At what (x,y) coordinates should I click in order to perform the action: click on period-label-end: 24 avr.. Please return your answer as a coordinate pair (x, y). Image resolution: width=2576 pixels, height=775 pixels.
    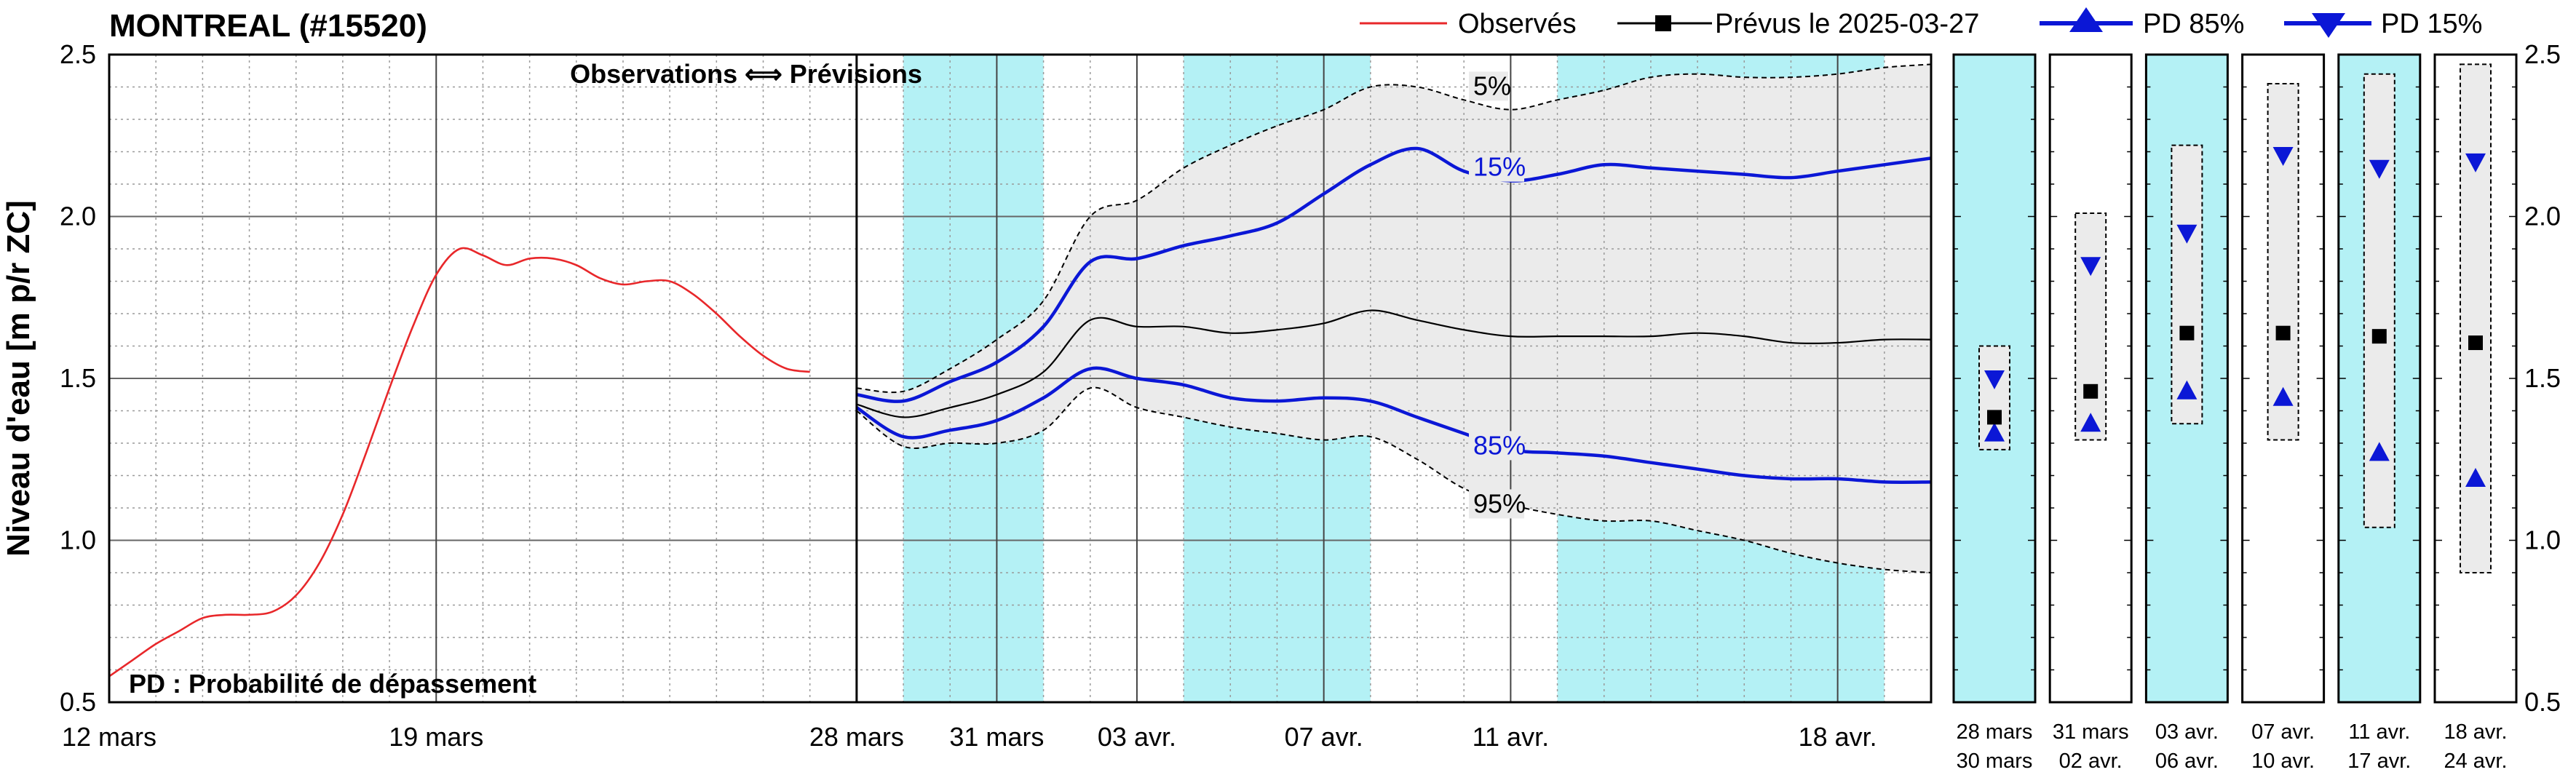
    Looking at the image, I should click on (2475, 761).